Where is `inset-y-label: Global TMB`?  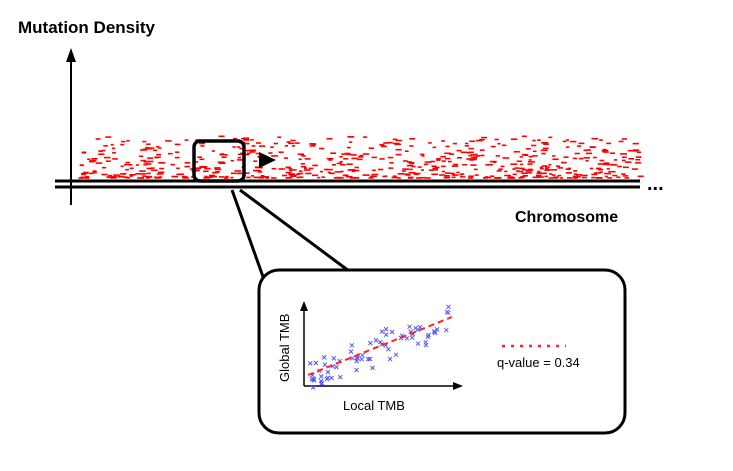 inset-y-label: Global TMB is located at coordinates (284, 348).